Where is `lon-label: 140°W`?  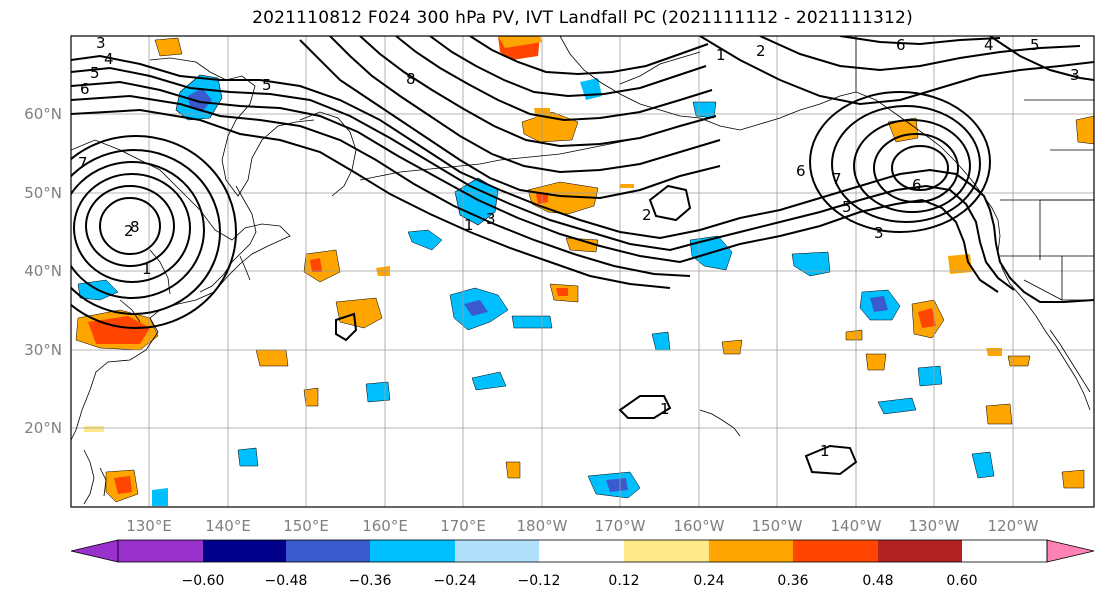 lon-label: 140°W is located at coordinates (856, 526).